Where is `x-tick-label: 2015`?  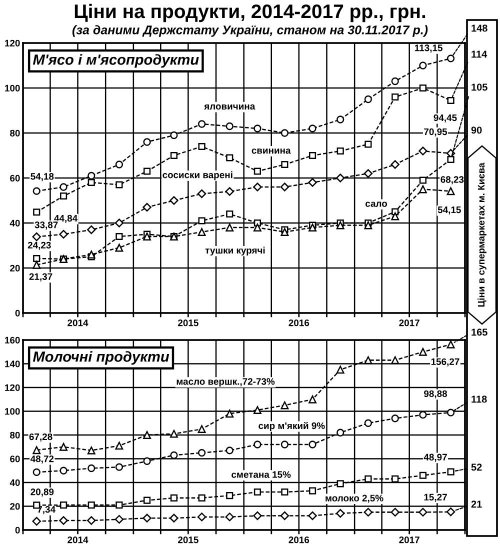
x-tick-label: 2015 is located at coordinates (188, 540).